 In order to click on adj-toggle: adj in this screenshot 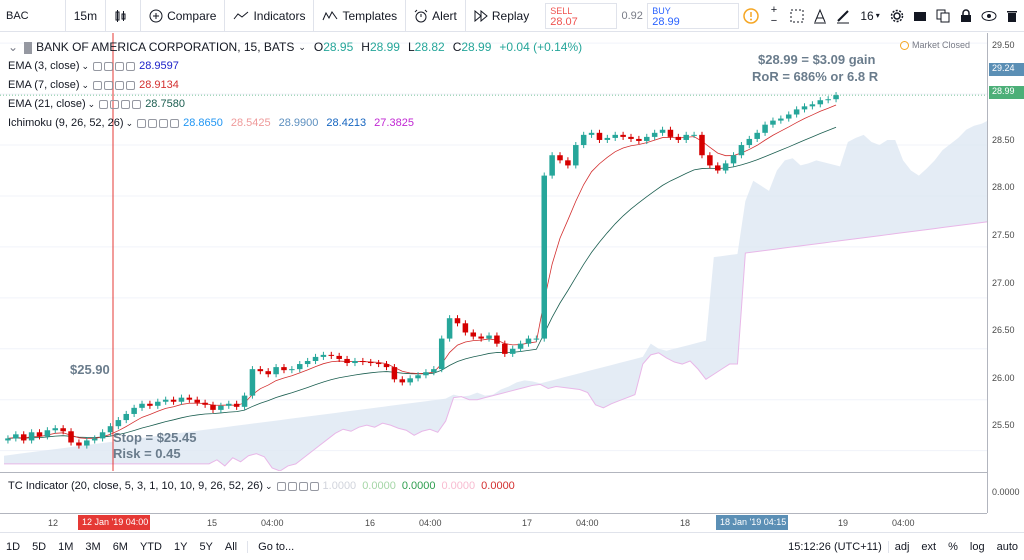, I will do `click(902, 546)`.